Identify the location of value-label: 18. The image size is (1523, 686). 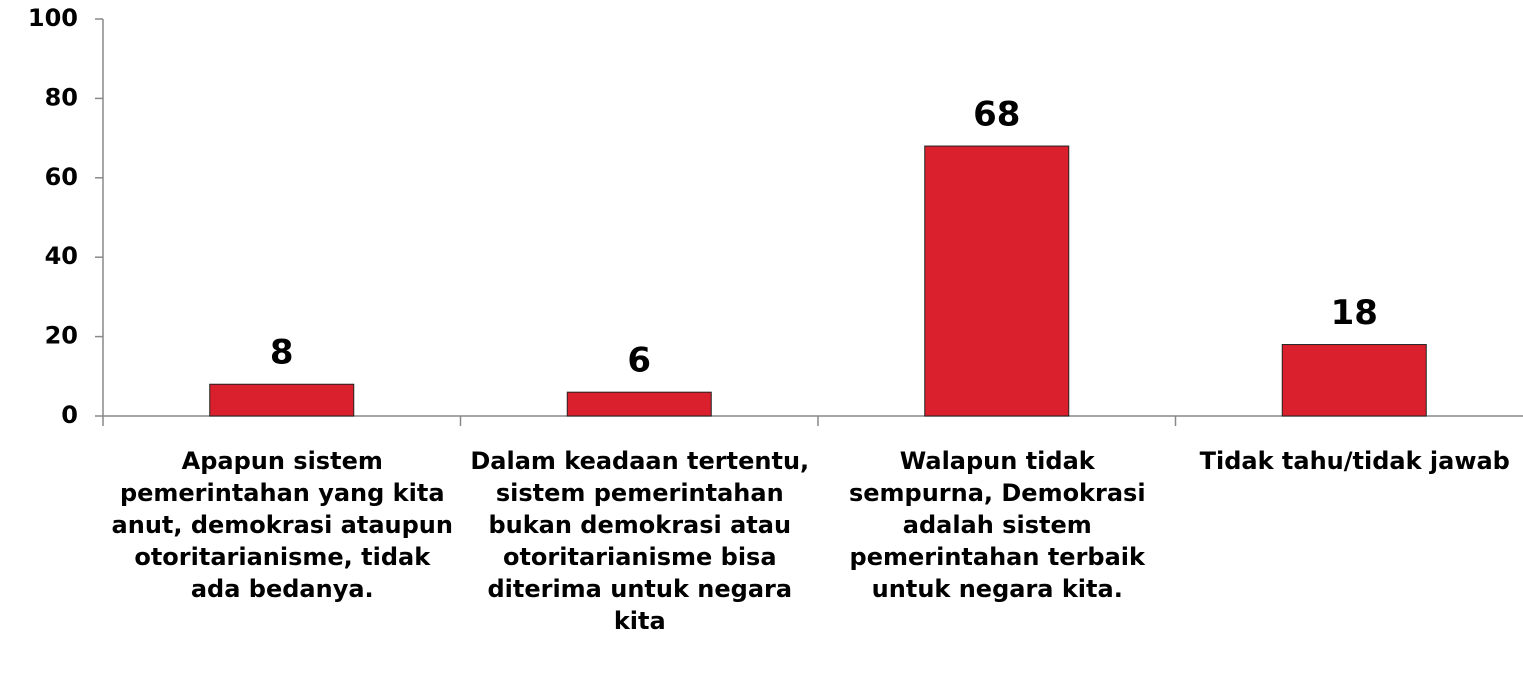
(1354, 313).